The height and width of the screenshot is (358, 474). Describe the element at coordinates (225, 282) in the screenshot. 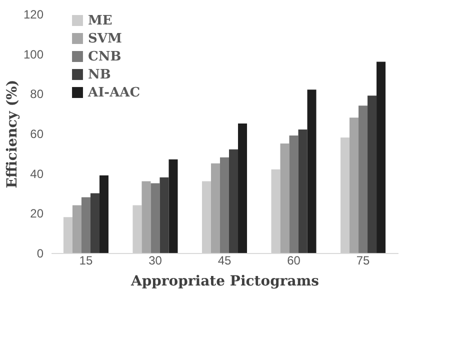

I see `x-axis-title: Appropriate Pictograms` at that location.